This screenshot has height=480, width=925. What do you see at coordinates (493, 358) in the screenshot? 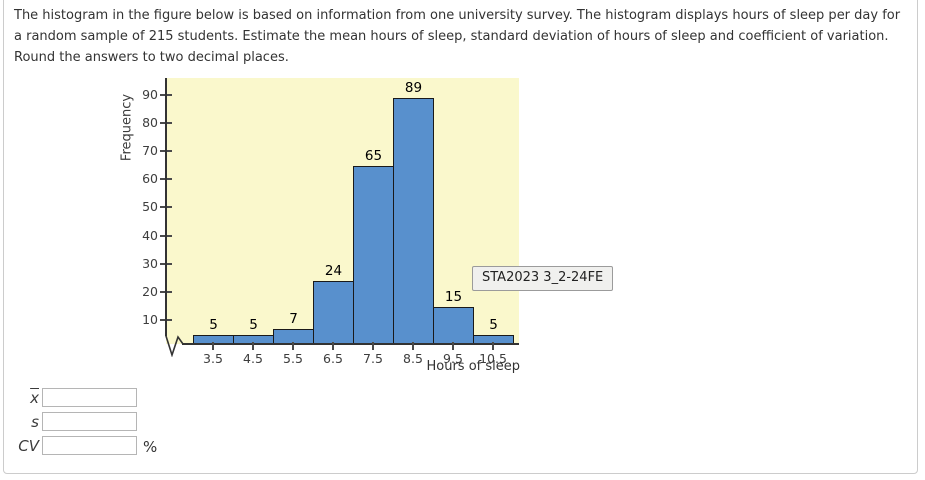
I see `x-tick-label: 10.5` at bounding box center [493, 358].